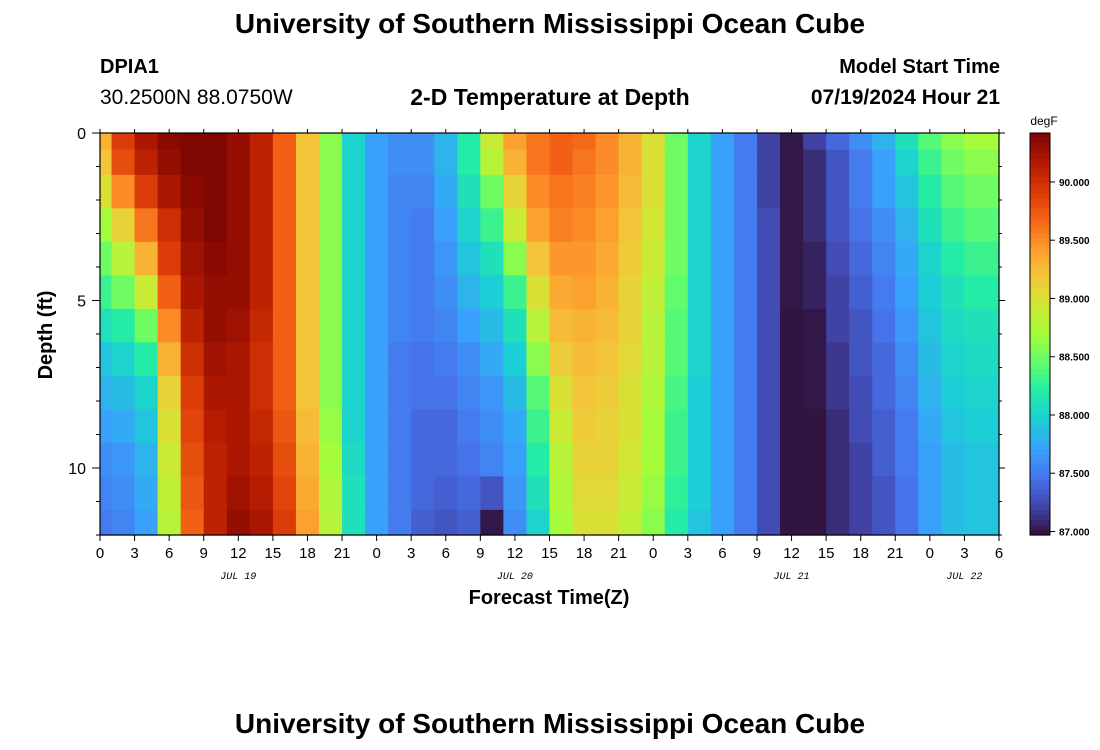 Image resolution: width=1100 pixels, height=750 pixels. Describe the element at coordinates (860, 553) in the screenshot. I see `x-tick-label: 18` at that location.